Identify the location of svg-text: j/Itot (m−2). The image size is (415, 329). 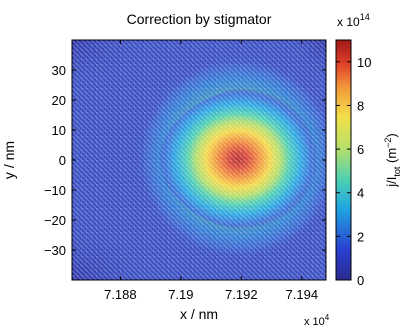
(392, 160).